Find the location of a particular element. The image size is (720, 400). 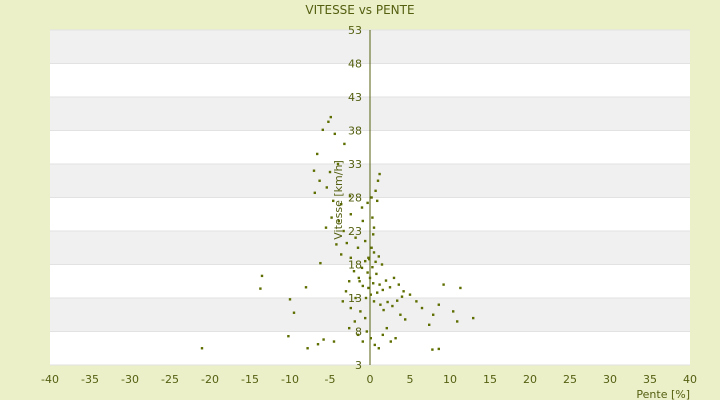

x-axis-label: Pente [%] is located at coordinates (663, 394).